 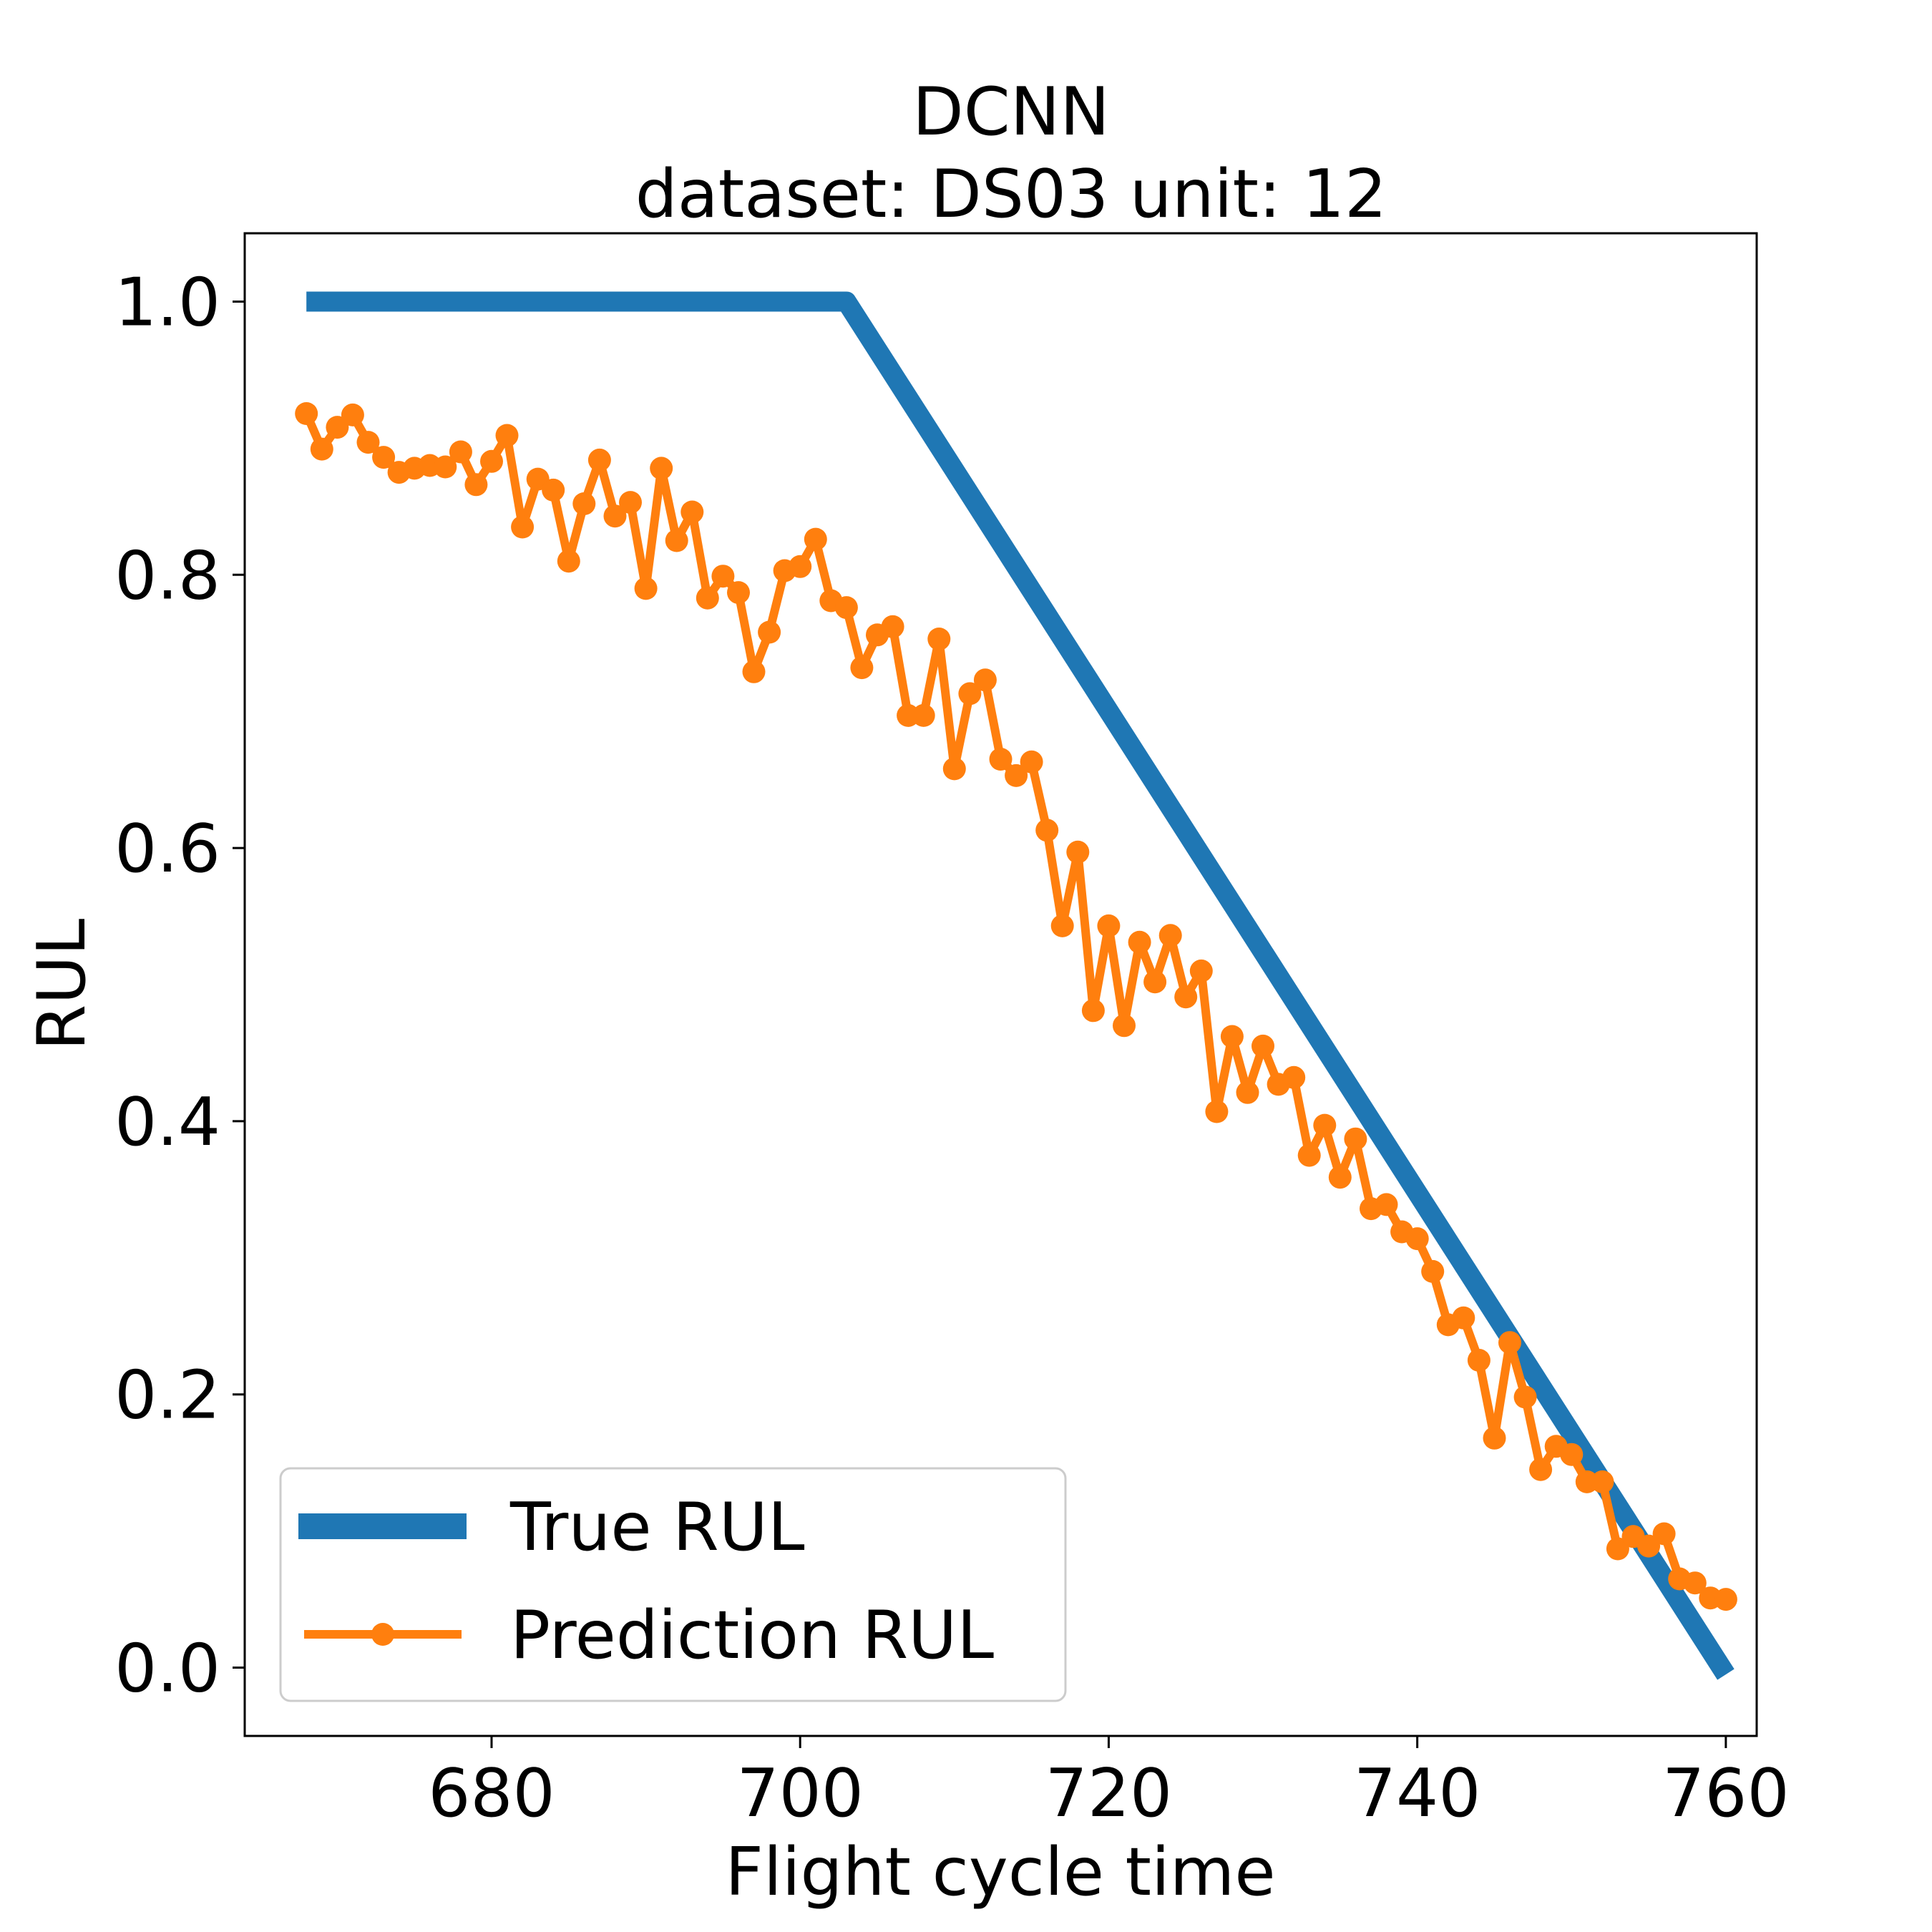 What do you see at coordinates (752, 1635) in the screenshot?
I see `legend-label-prediction-rul: Prediction RUL` at bounding box center [752, 1635].